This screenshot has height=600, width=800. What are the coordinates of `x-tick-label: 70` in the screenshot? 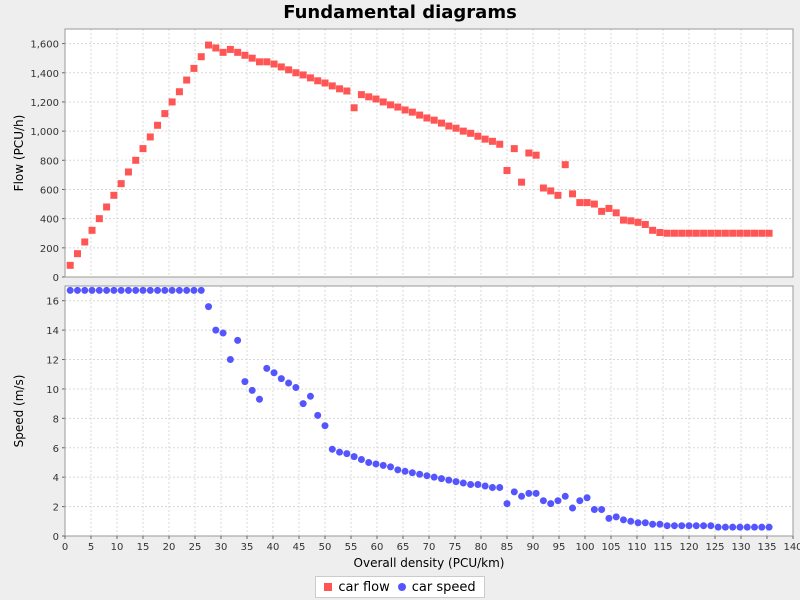 It's located at (429, 547).